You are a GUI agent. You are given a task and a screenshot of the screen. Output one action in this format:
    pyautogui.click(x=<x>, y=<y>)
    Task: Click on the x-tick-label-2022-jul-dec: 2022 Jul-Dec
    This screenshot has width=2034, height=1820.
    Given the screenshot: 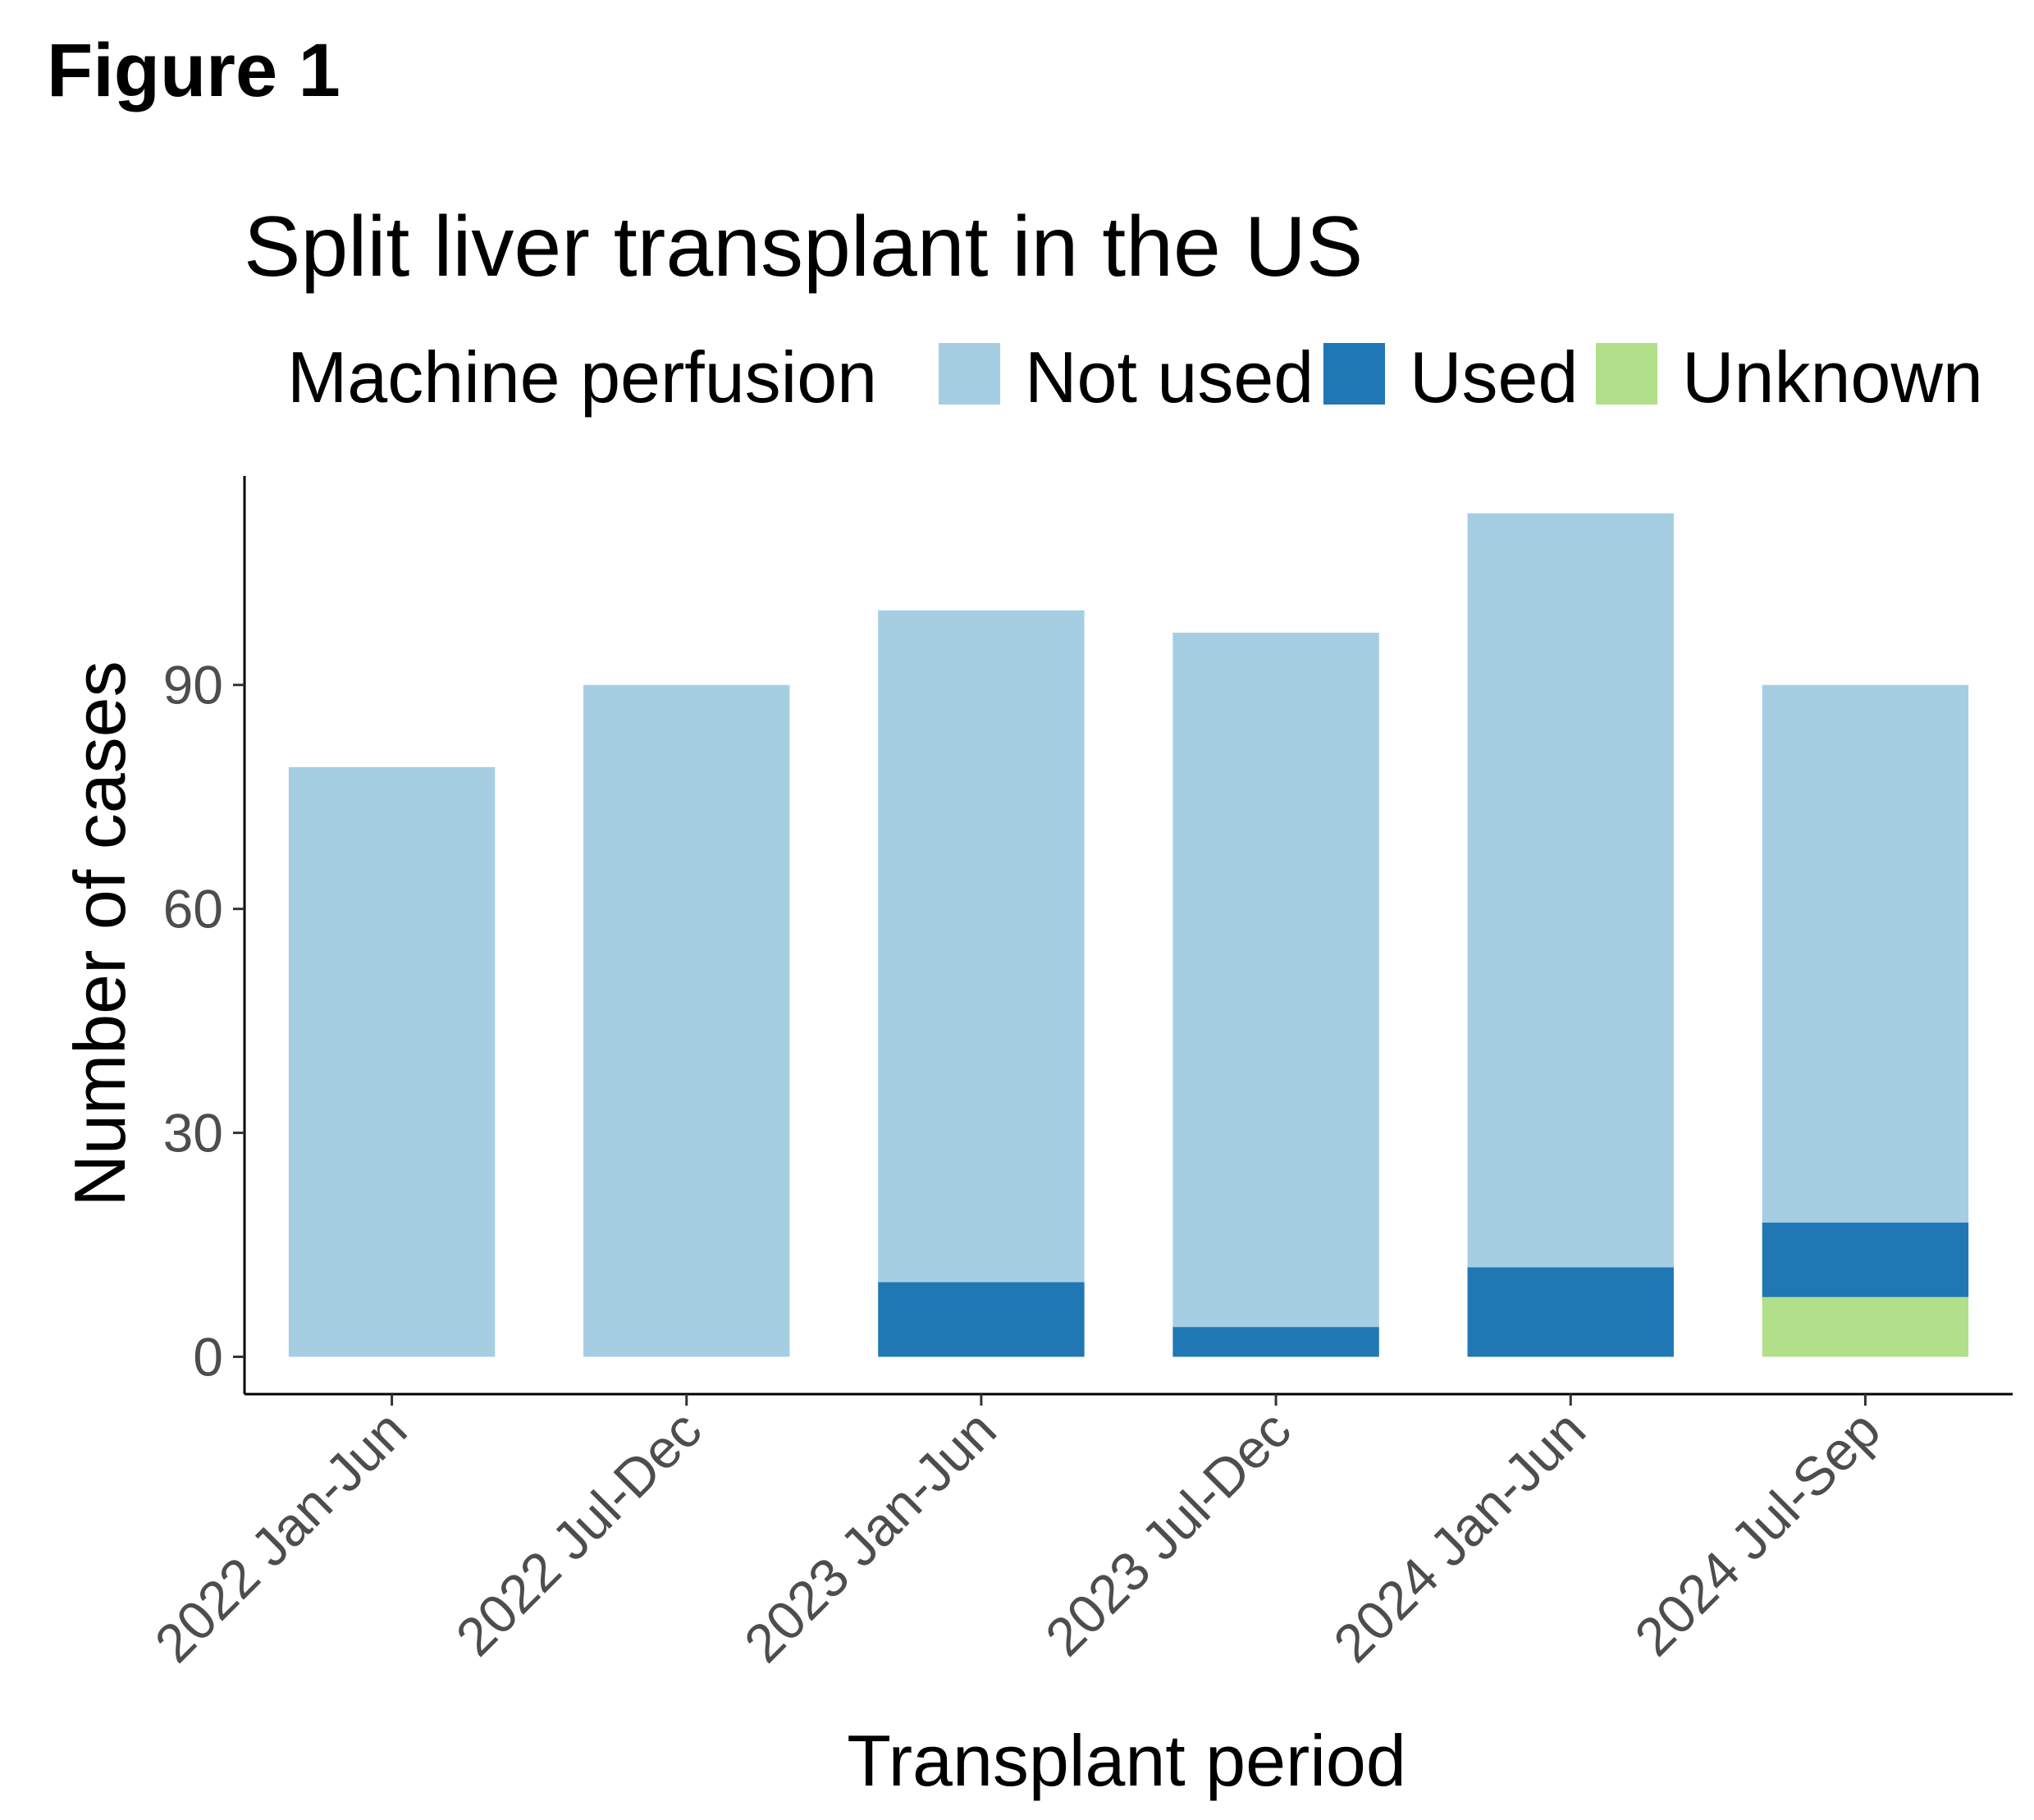 What is the action you would take?
    pyautogui.click(x=578, y=1533)
    